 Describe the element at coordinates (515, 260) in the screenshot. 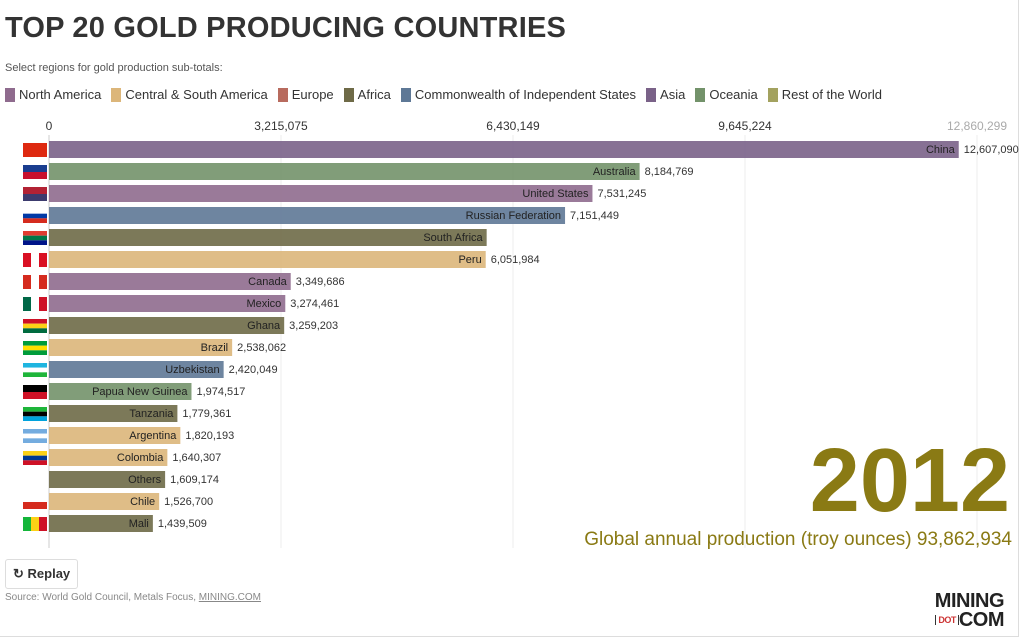

I see `value-label: 6,051,984` at that location.